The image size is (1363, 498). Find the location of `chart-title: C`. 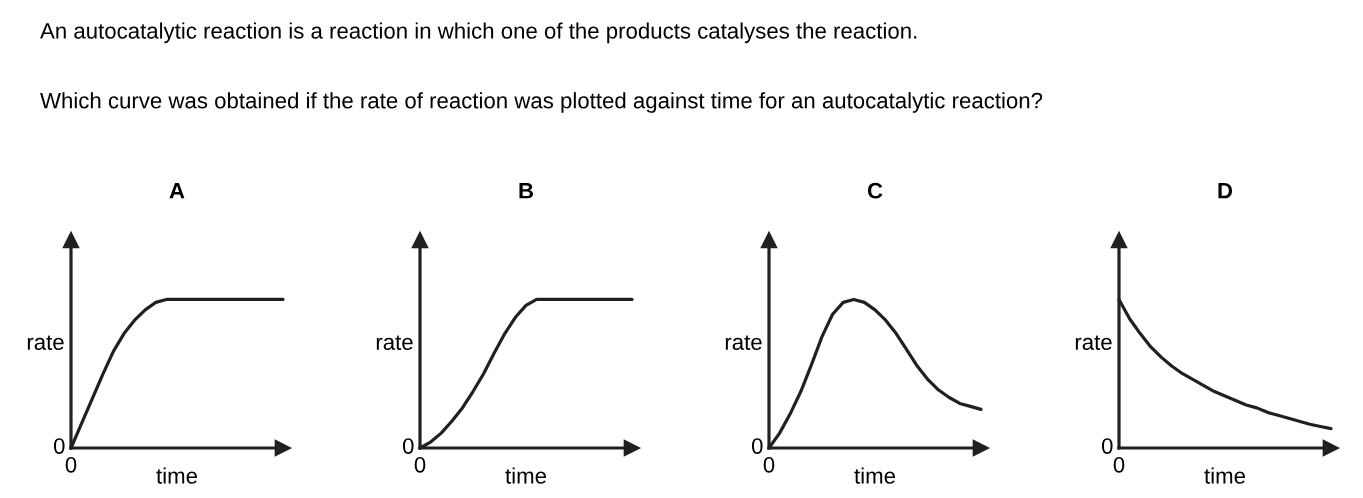

chart-title: C is located at coordinates (875, 190).